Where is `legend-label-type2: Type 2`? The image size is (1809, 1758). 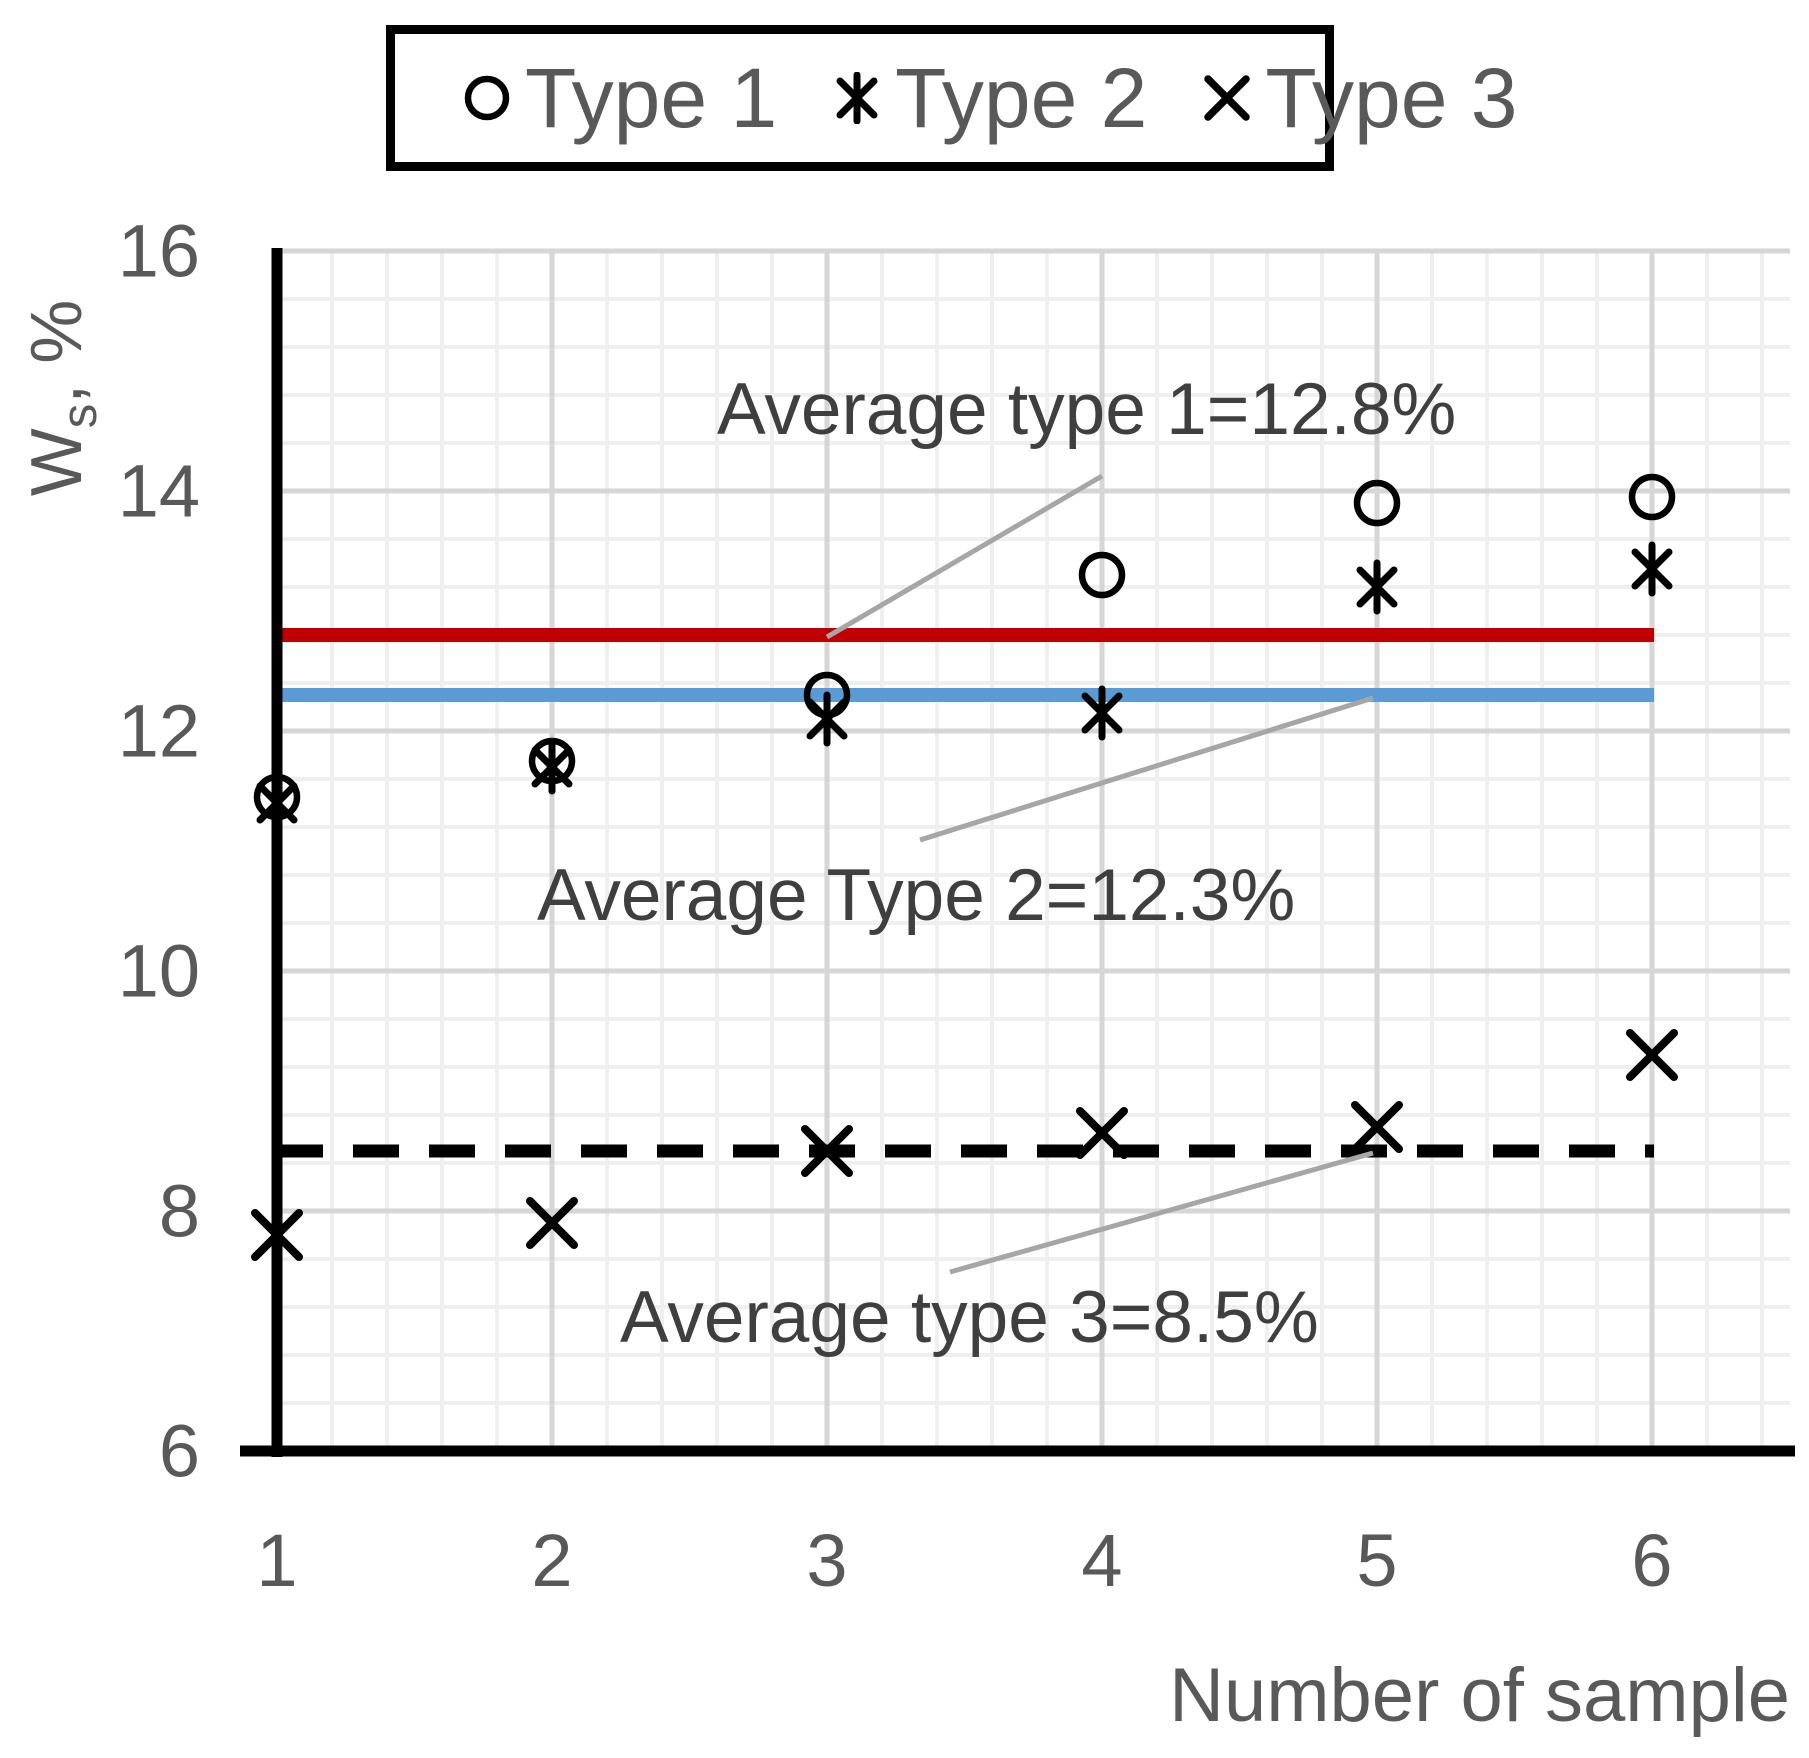 legend-label-type2: Type 2 is located at coordinates (1021, 97).